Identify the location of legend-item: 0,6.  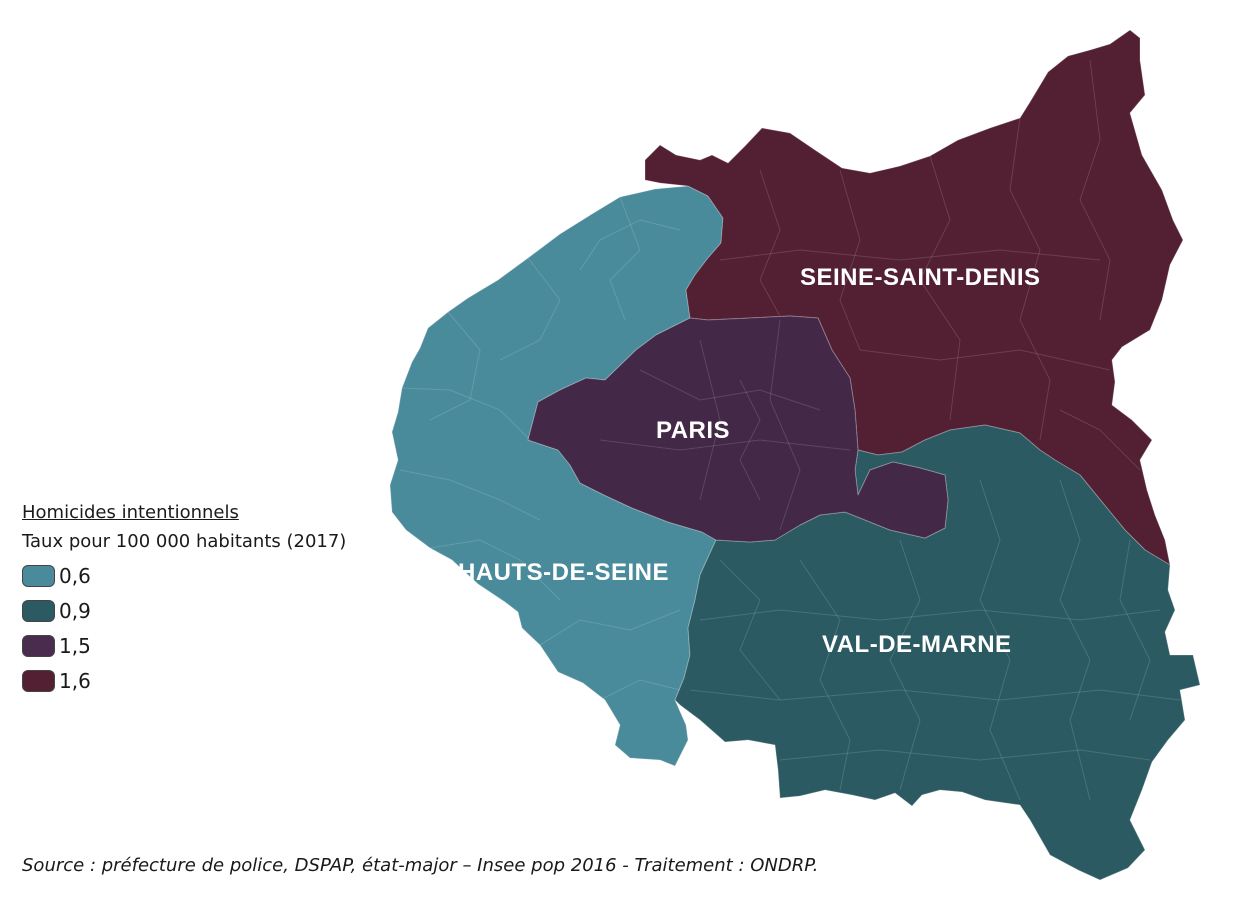
(184, 575).